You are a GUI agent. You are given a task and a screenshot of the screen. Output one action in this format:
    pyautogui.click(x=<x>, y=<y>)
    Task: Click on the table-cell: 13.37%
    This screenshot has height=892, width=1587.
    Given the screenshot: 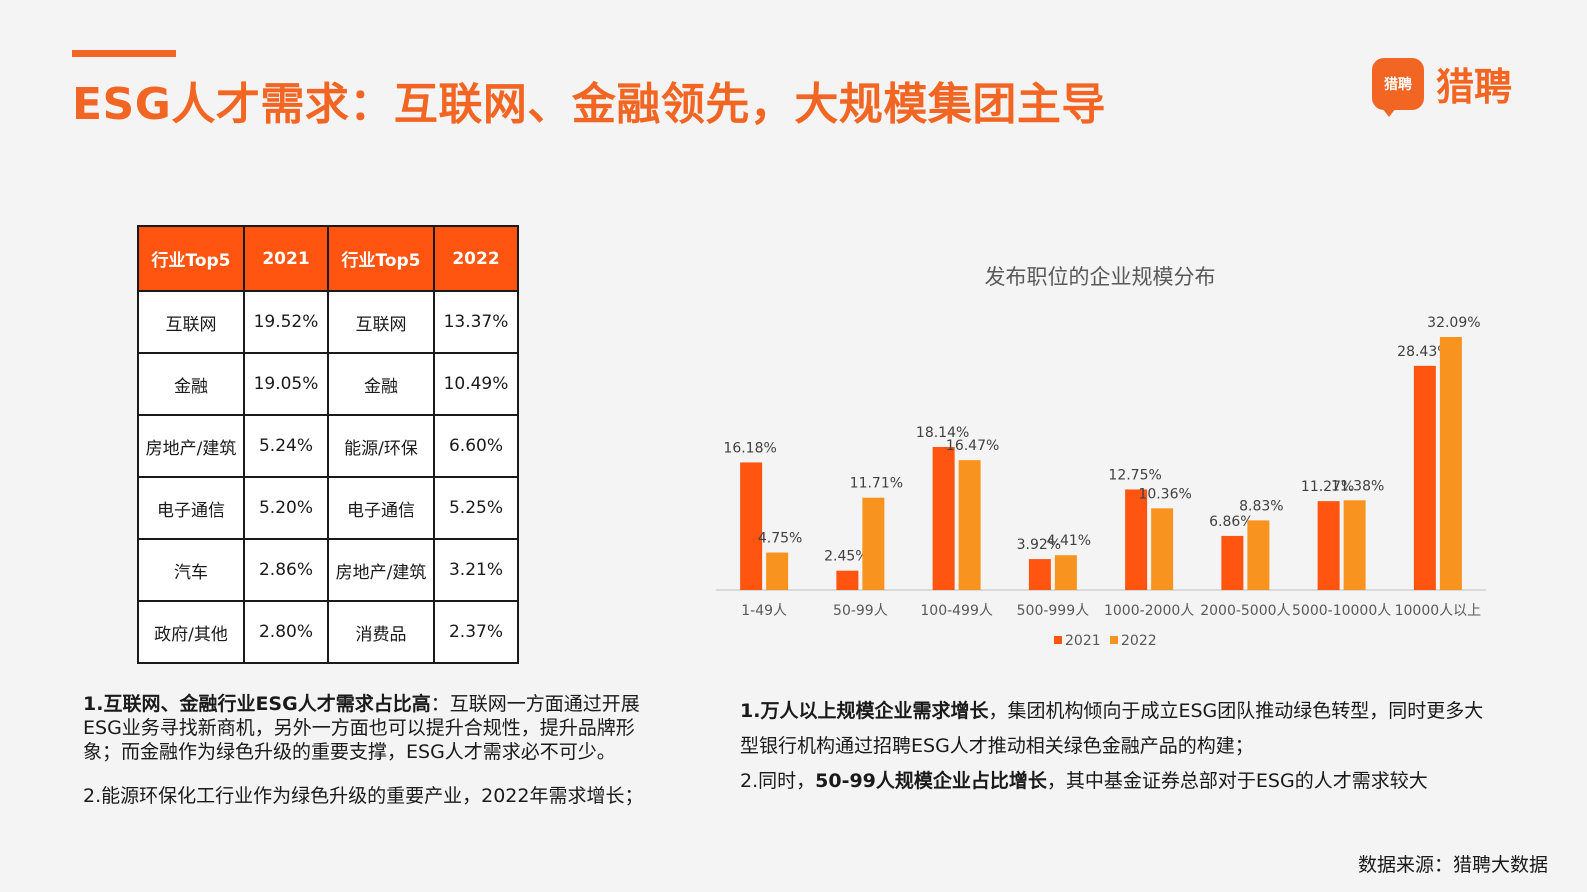 What is the action you would take?
    pyautogui.click(x=476, y=322)
    